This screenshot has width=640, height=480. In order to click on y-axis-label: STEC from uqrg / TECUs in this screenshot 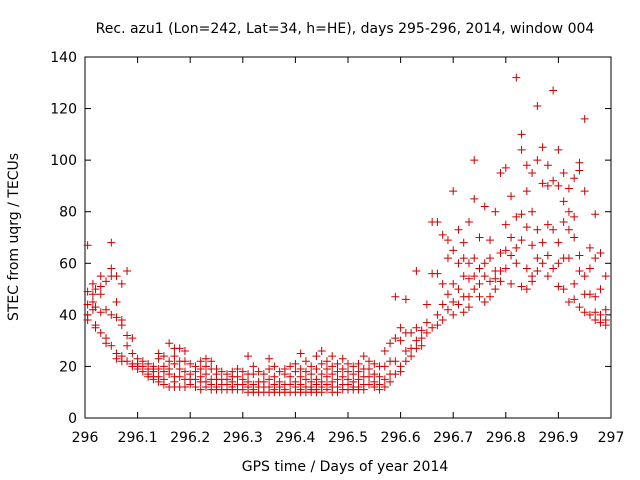, I will do `click(14, 237)`.